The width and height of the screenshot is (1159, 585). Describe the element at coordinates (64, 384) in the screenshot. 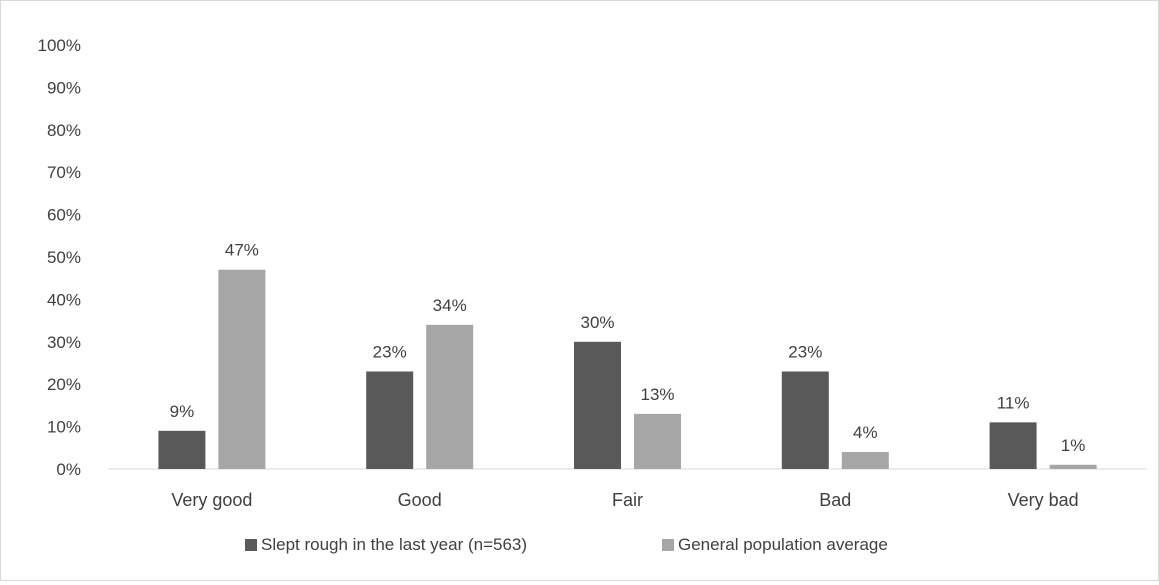

I see `y-tick-label: 20%` at that location.